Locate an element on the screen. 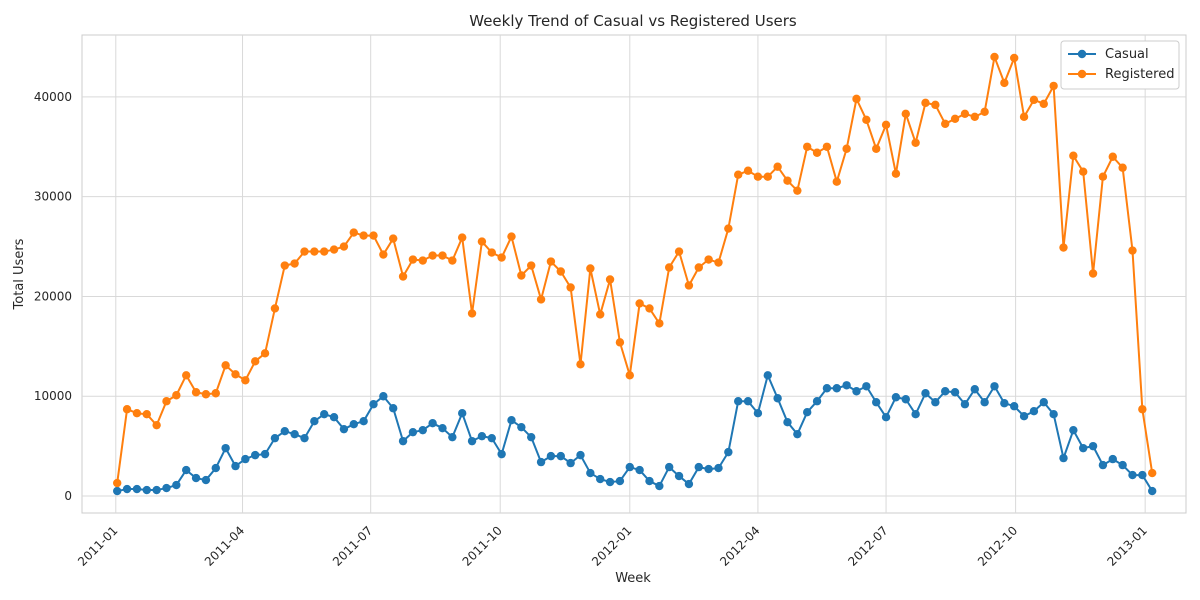 Image resolution: width=1200 pixels, height=600 pixels. x-tick-label: 2012-10 is located at coordinates (997, 545).